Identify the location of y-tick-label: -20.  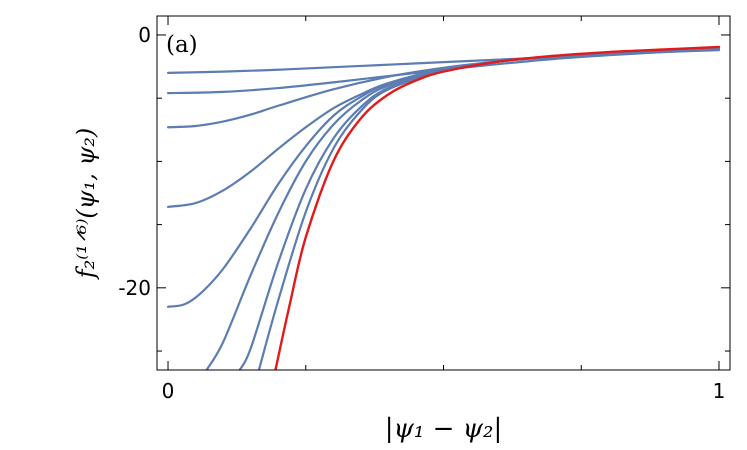
(134, 288).